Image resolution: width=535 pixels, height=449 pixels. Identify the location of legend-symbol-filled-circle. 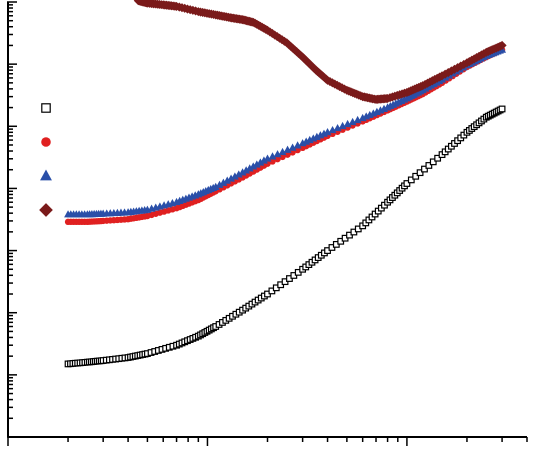
(46, 142).